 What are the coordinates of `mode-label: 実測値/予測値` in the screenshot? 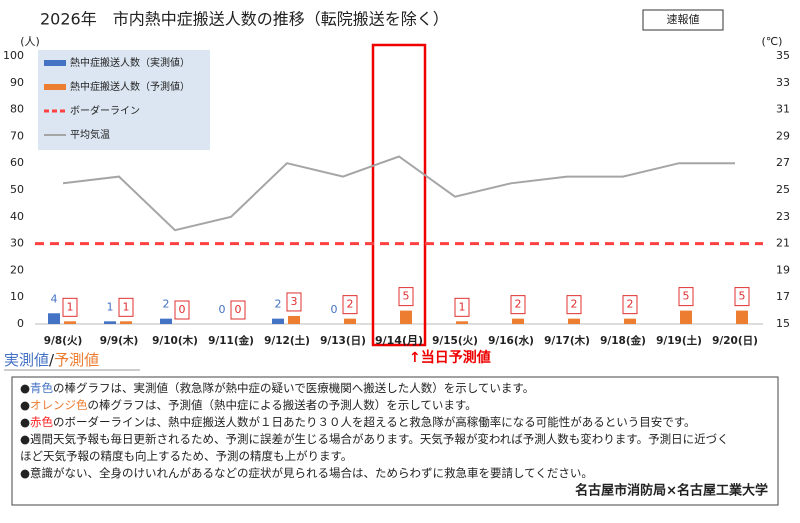 It's located at (51, 360).